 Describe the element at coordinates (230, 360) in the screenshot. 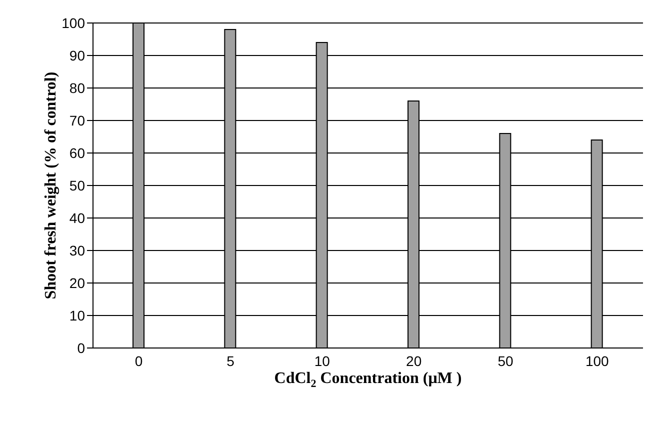

I see `x-tick-label: 5` at that location.